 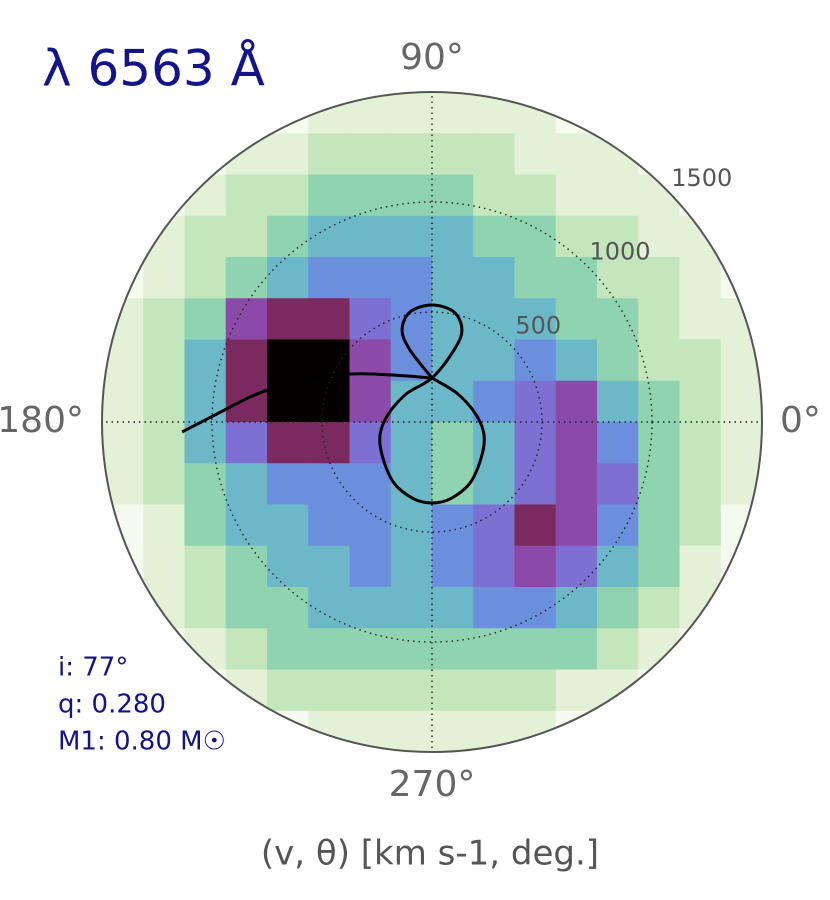 I want to click on theta-tick-label: 180°, so click(x=42, y=420).